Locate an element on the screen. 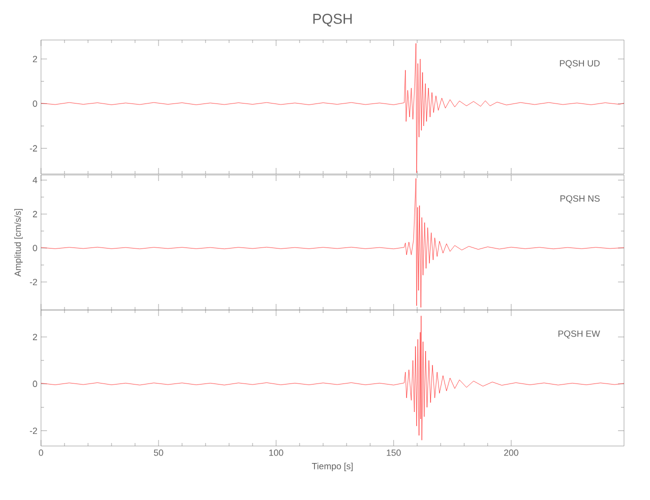  y-axis-title: Amplitud [cm/s/s] is located at coordinates (18, 243).